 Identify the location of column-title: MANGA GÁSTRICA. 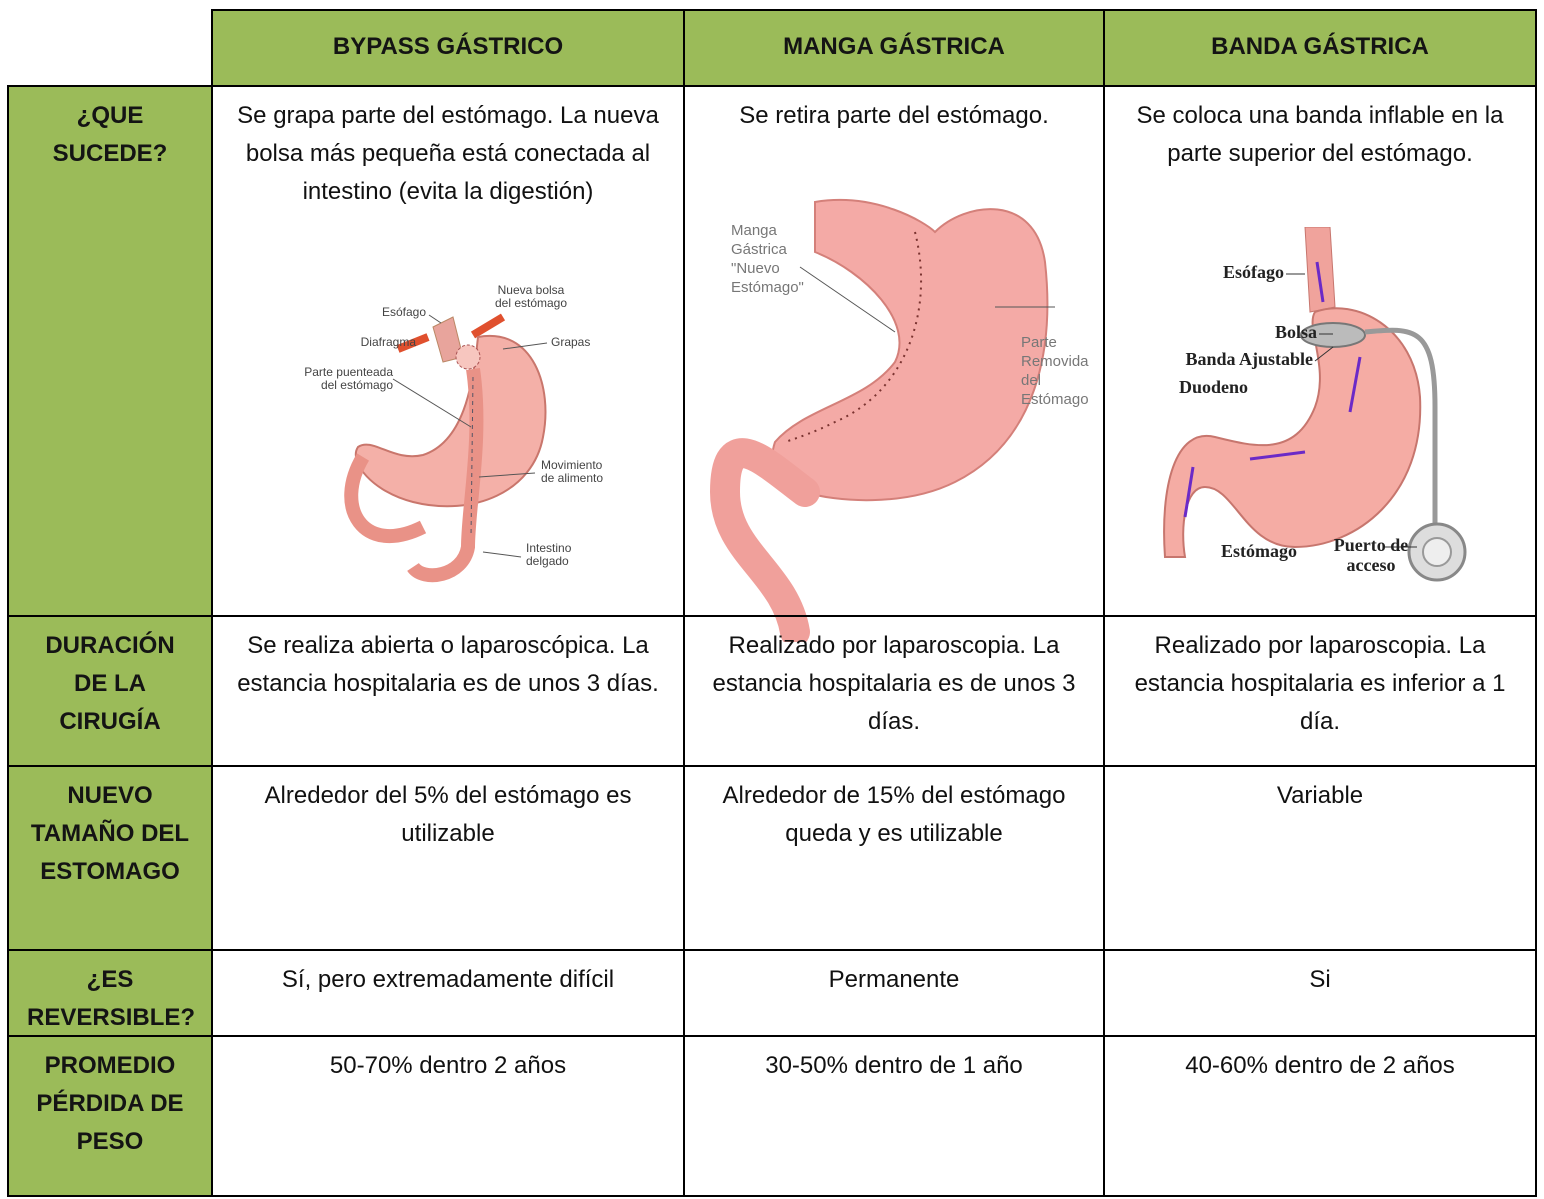
(894, 46).